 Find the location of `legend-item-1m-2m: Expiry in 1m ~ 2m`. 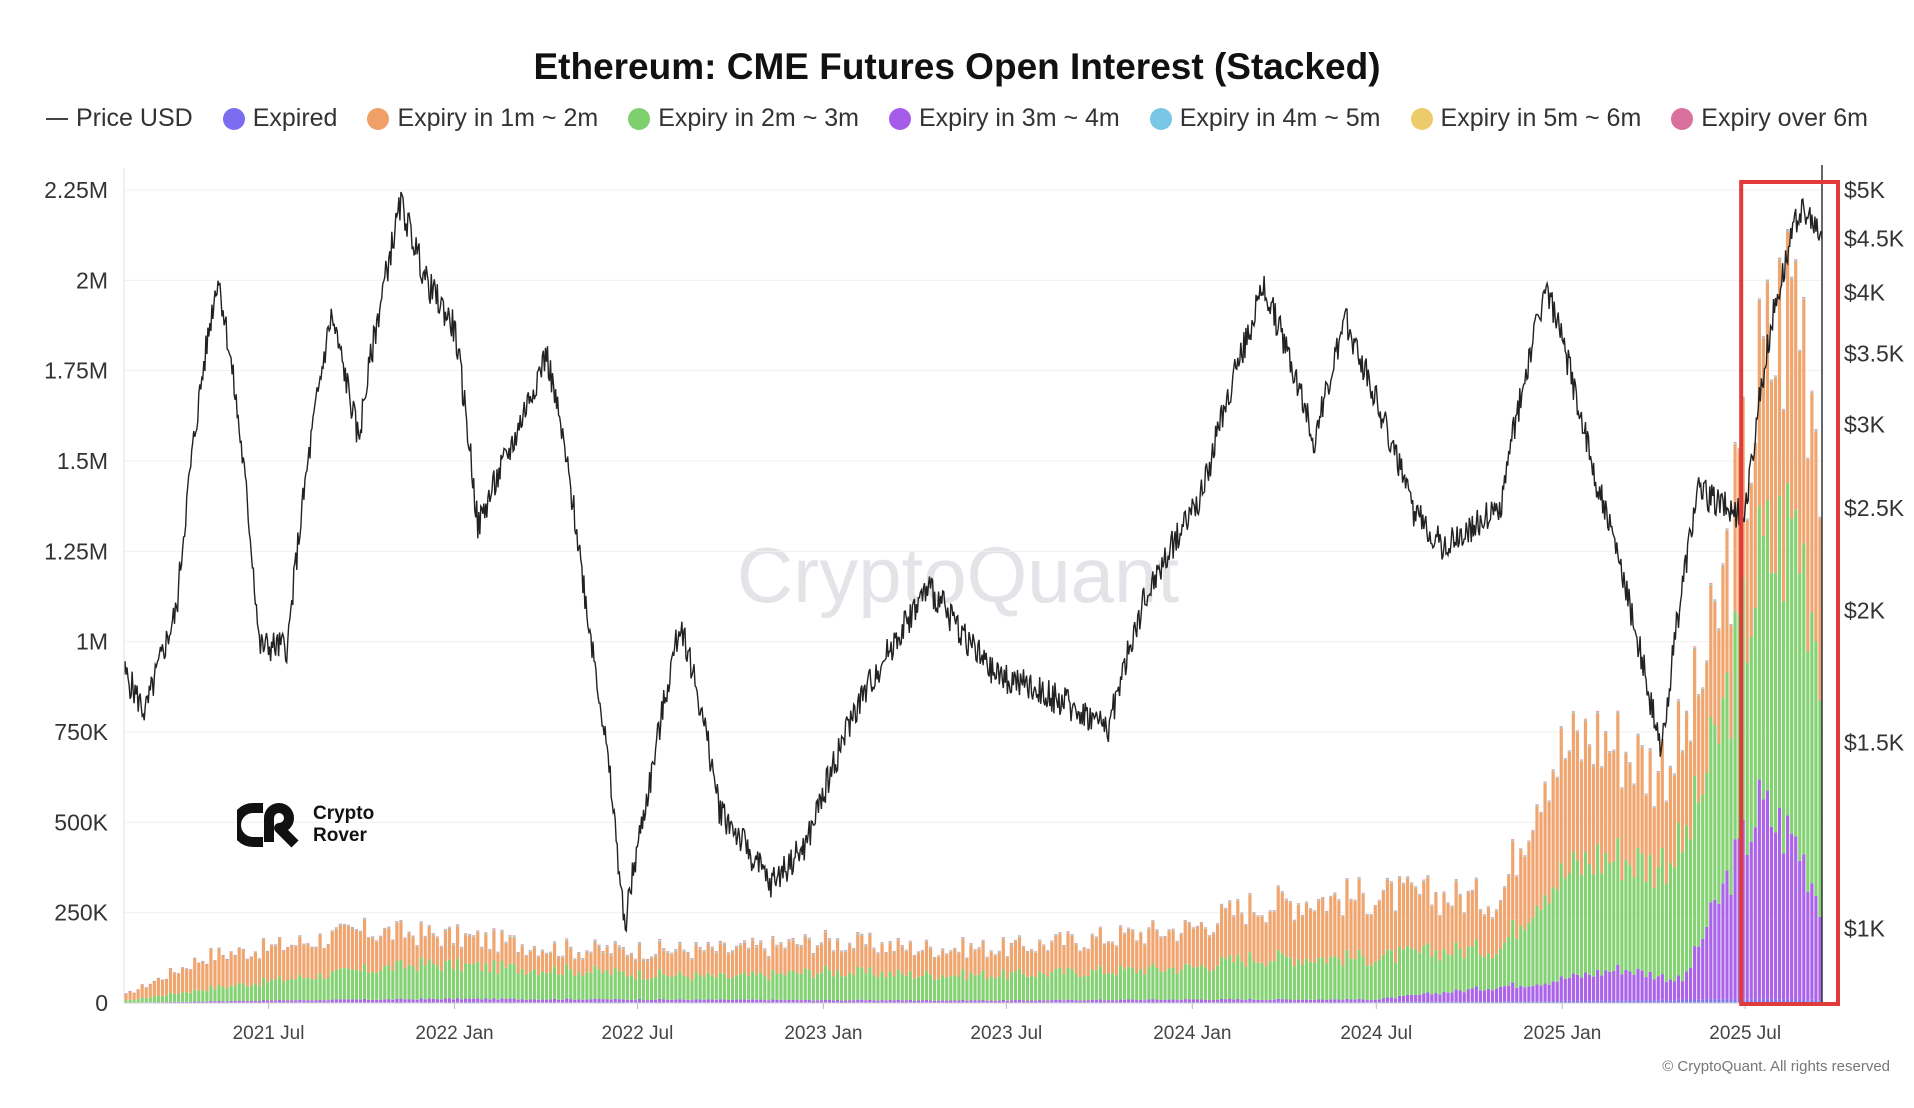

legend-item-1m-2m: Expiry in 1m ~ 2m is located at coordinates (482, 118).